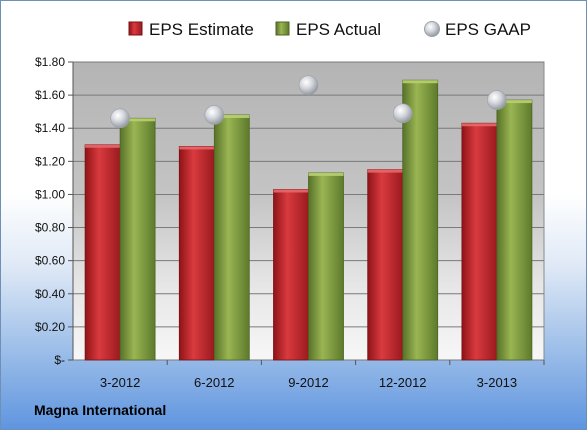 Image resolution: width=587 pixels, height=430 pixels. I want to click on y-tick-label: $1.20, so click(50, 161).